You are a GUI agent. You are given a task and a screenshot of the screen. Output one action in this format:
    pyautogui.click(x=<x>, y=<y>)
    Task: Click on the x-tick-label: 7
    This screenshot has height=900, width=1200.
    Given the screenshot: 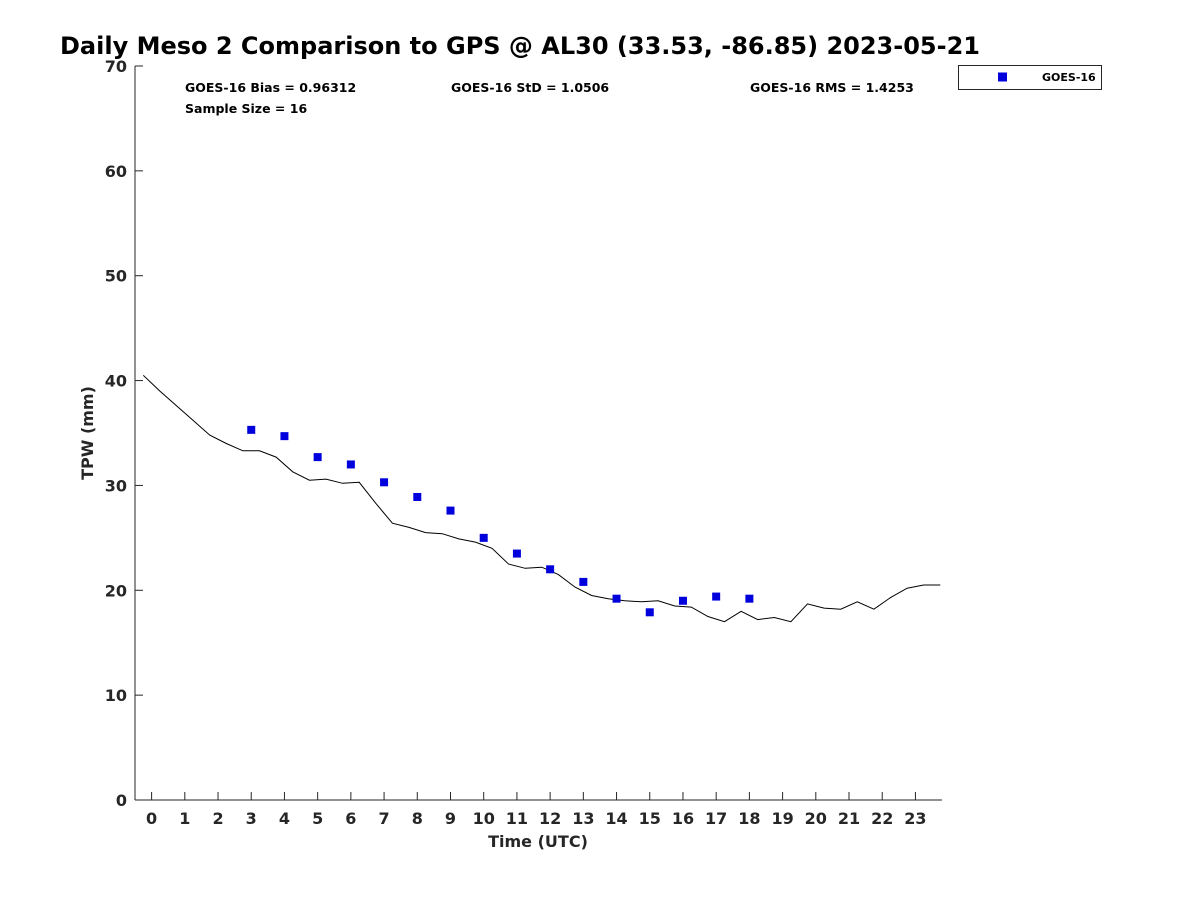 What is the action you would take?
    pyautogui.click(x=384, y=818)
    